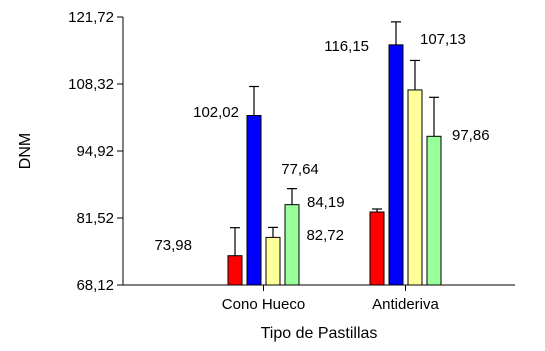 The width and height of the screenshot is (545, 351). What do you see at coordinates (25, 151) in the screenshot?
I see `y-axis-title: DNM` at bounding box center [25, 151].